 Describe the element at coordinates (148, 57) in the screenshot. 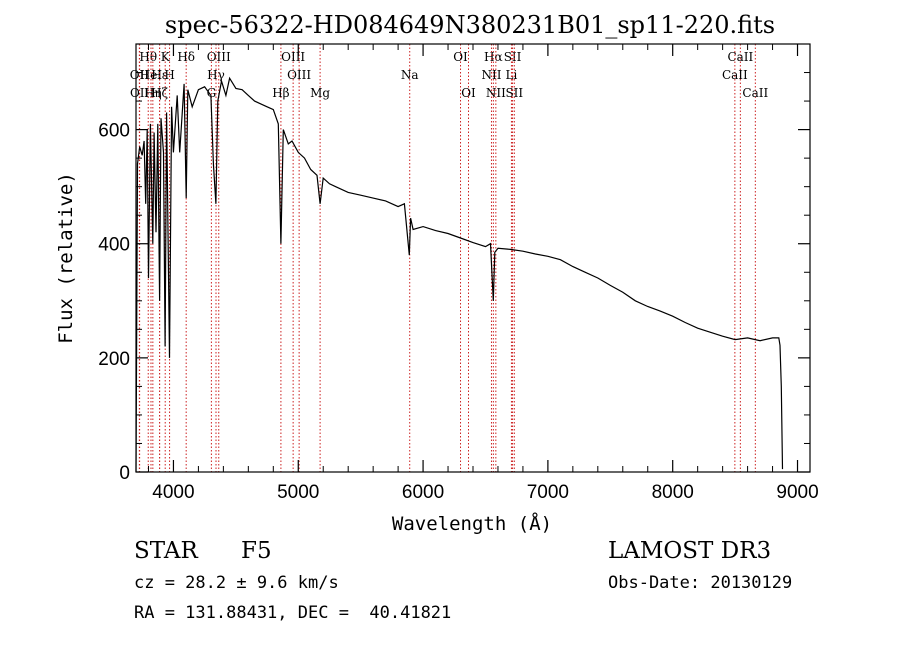

I see `line-marker-label: Hθ` at that location.